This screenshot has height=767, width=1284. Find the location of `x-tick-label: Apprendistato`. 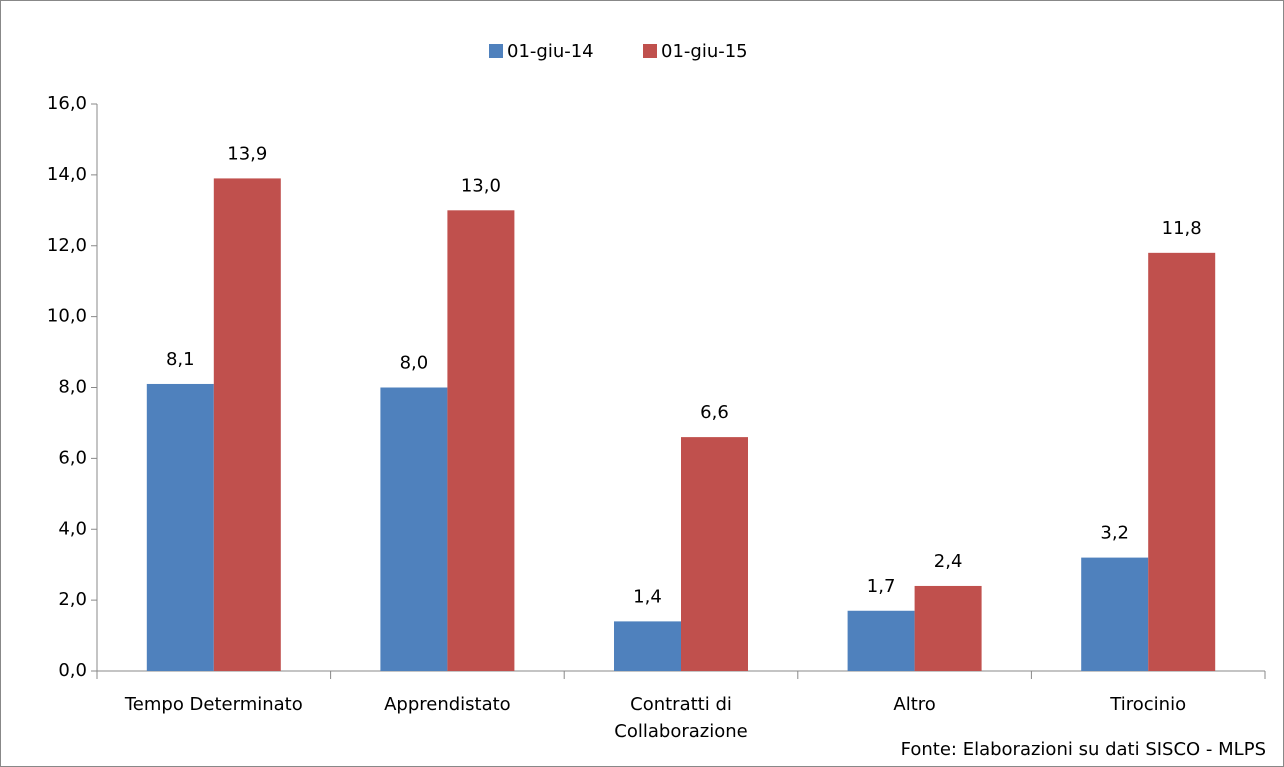

x-tick-label: Apprendistato is located at coordinates (447, 704).